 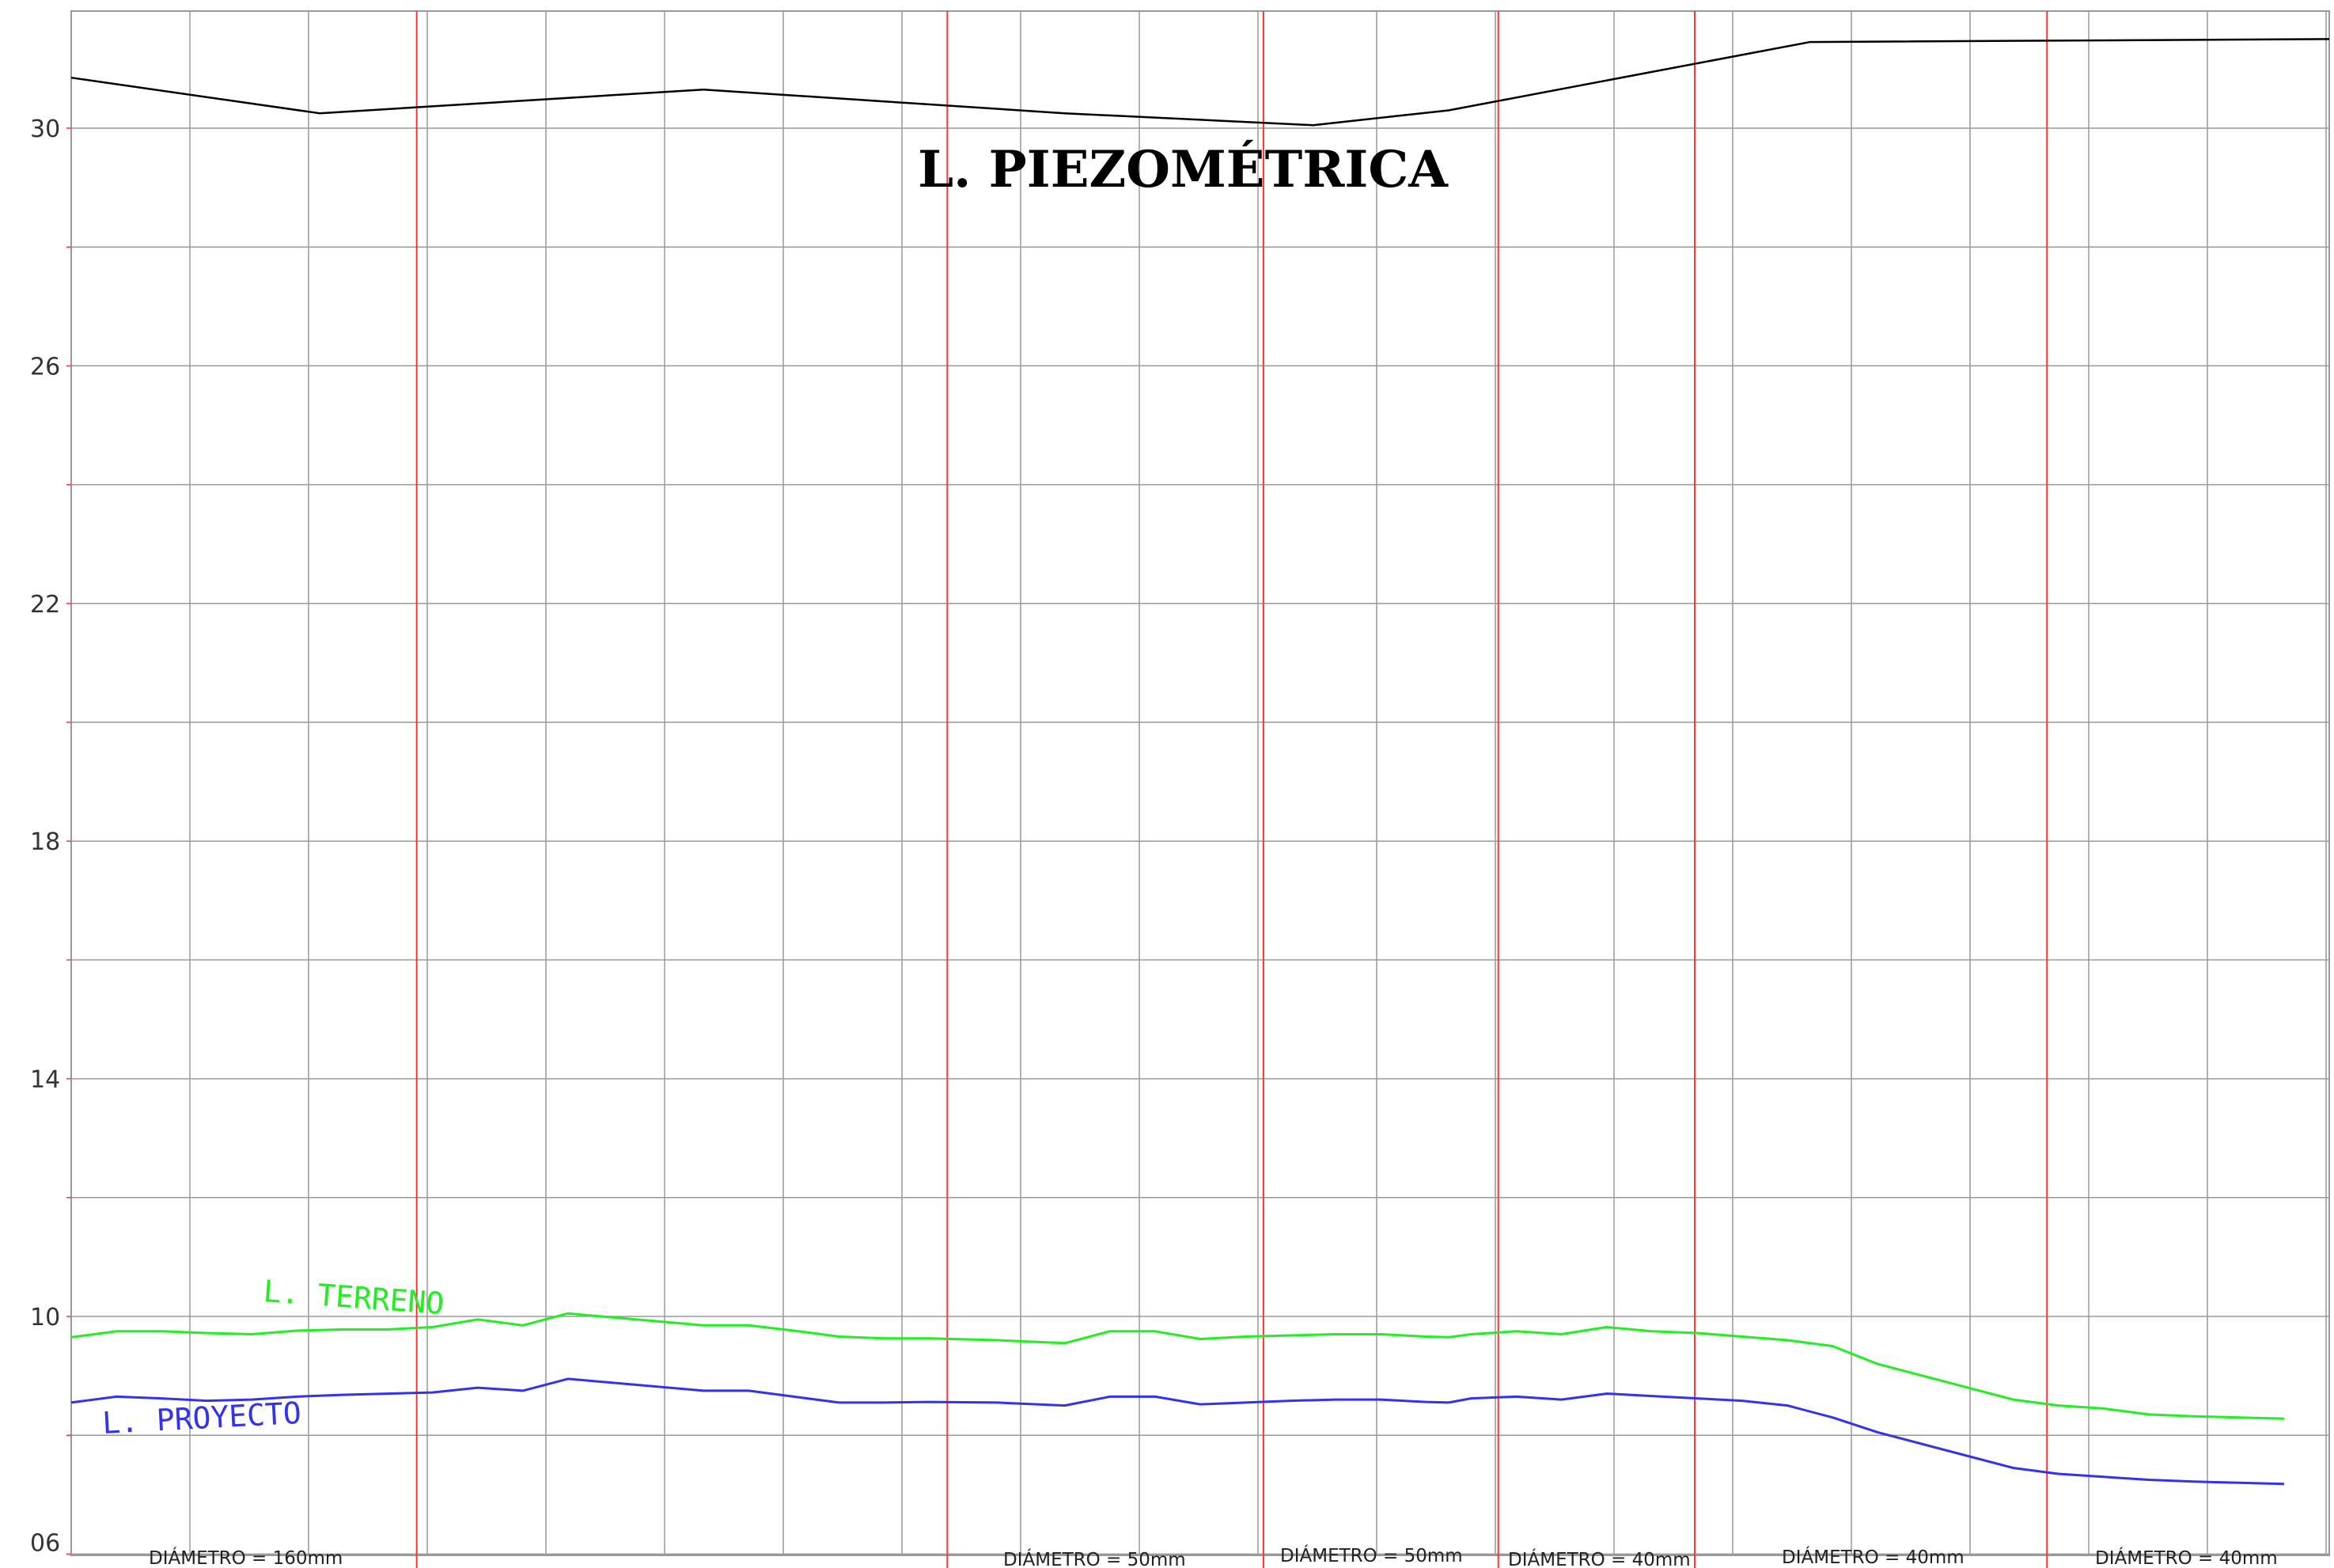 I want to click on title-piezometrica: L. PIEZOMÉTRICA, so click(x=1183, y=169).